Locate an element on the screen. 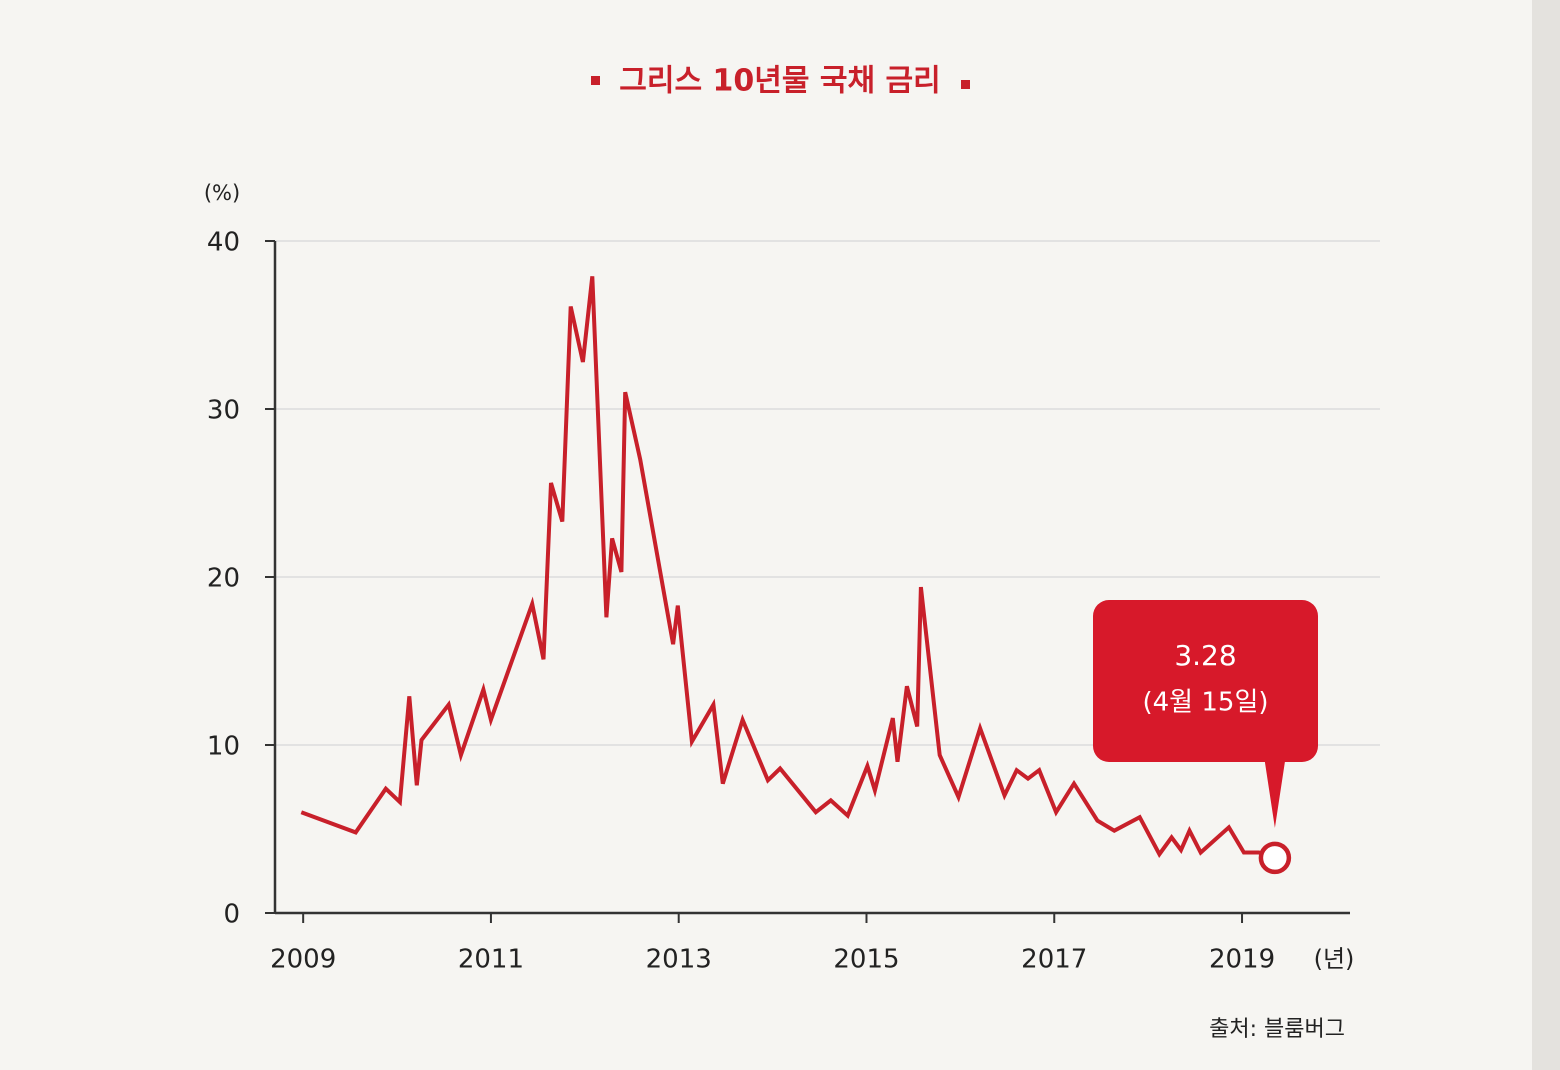 The height and width of the screenshot is (1070, 1560). y-tick-label: 20 is located at coordinates (223, 579).